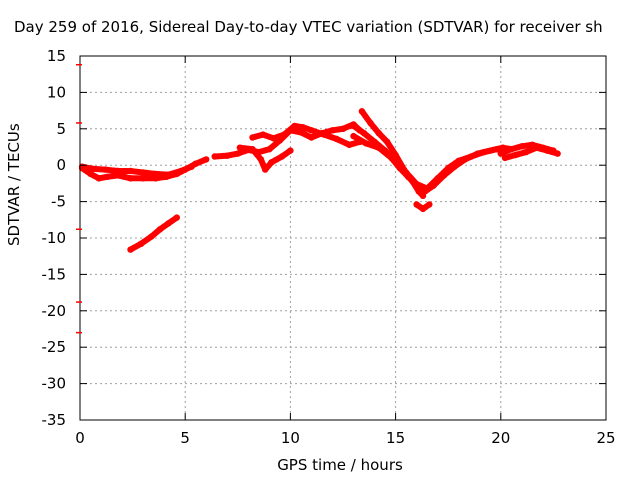 This screenshot has height=480, width=640. Describe the element at coordinates (54, 274) in the screenshot. I see `y-tick-label: -15` at that location.